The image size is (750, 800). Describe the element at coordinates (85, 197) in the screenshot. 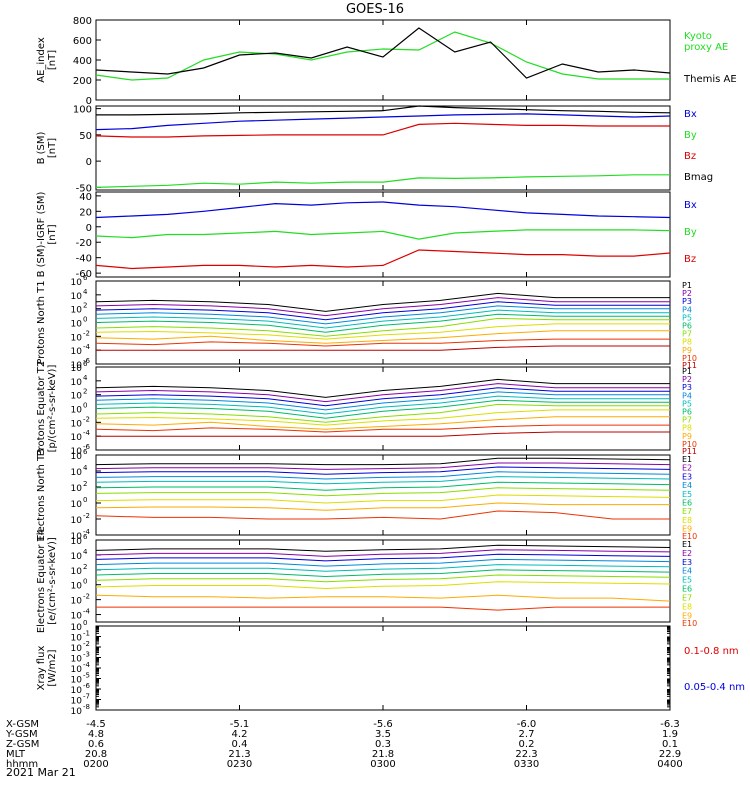

I see `y-tick-label: 40` at that location.